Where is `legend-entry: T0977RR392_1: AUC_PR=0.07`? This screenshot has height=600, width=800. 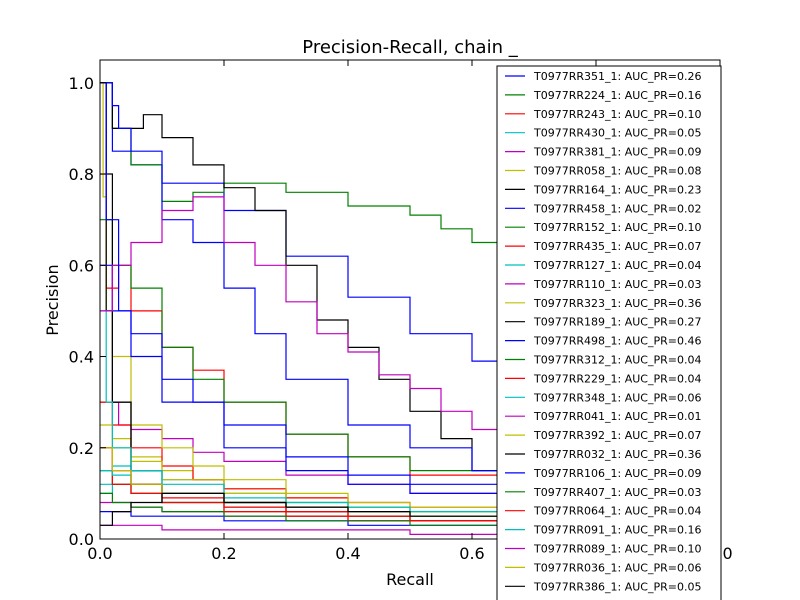
legend-entry: T0977RR392_1: AUC_PR=0.07 is located at coordinates (603, 435).